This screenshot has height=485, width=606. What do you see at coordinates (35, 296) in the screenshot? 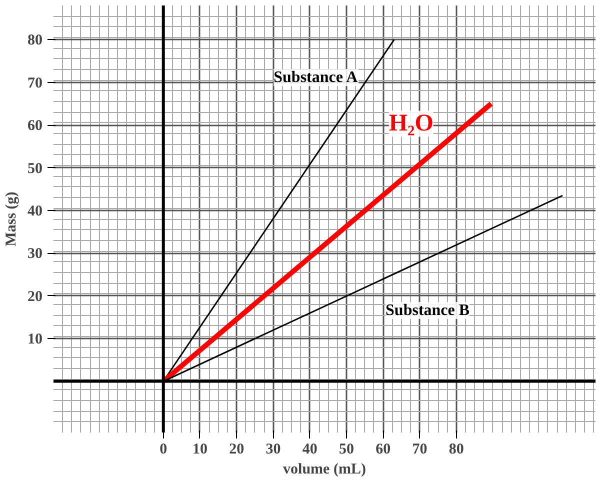
I see `y-tick-label: 20` at bounding box center [35, 296].